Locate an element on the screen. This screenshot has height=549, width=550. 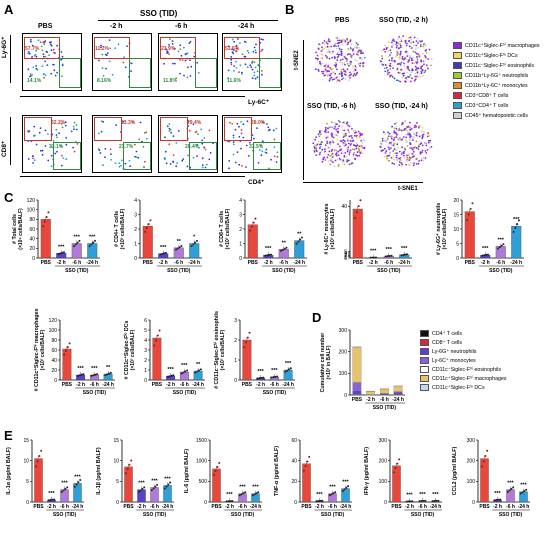
panel-d-legend-item: Ly-6C⁺ monocytes is located at coordinates (448, 360).